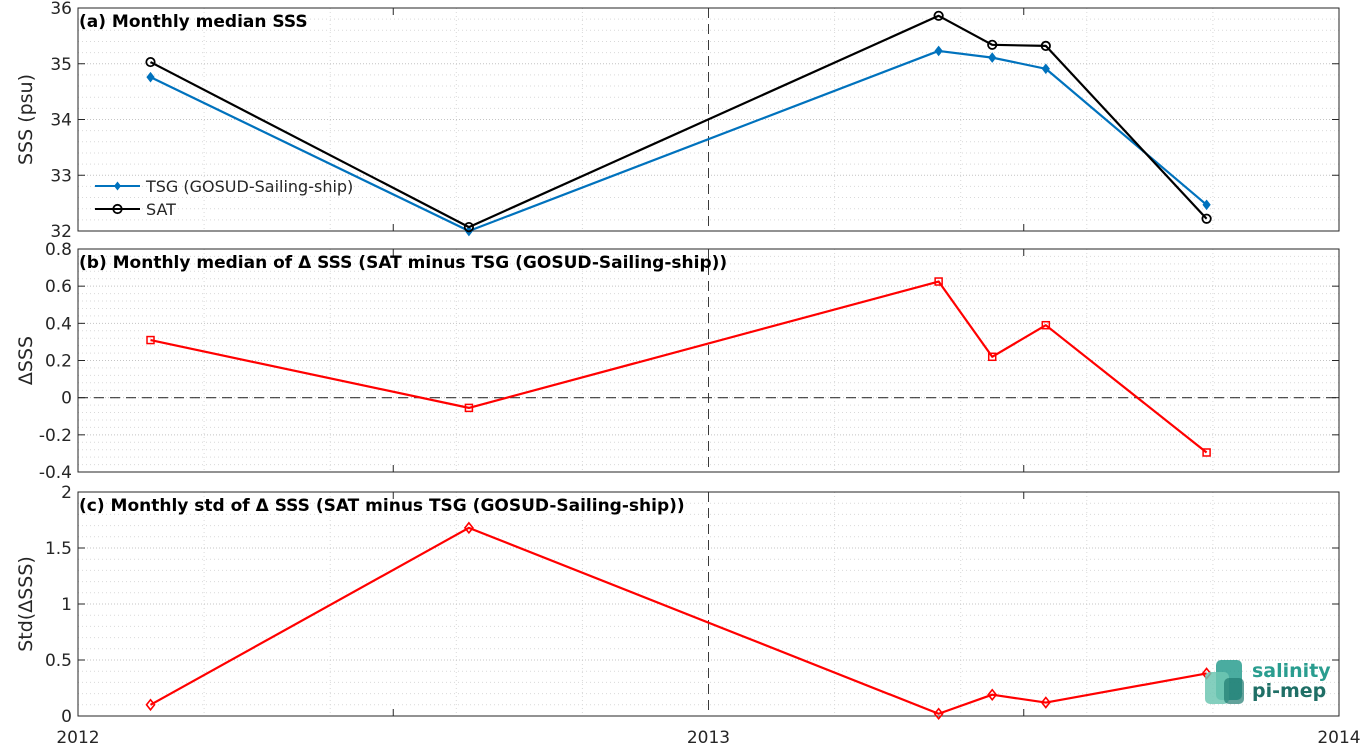  What do you see at coordinates (61, 176) in the screenshot?
I see `y-tick-label: 33` at bounding box center [61, 176].